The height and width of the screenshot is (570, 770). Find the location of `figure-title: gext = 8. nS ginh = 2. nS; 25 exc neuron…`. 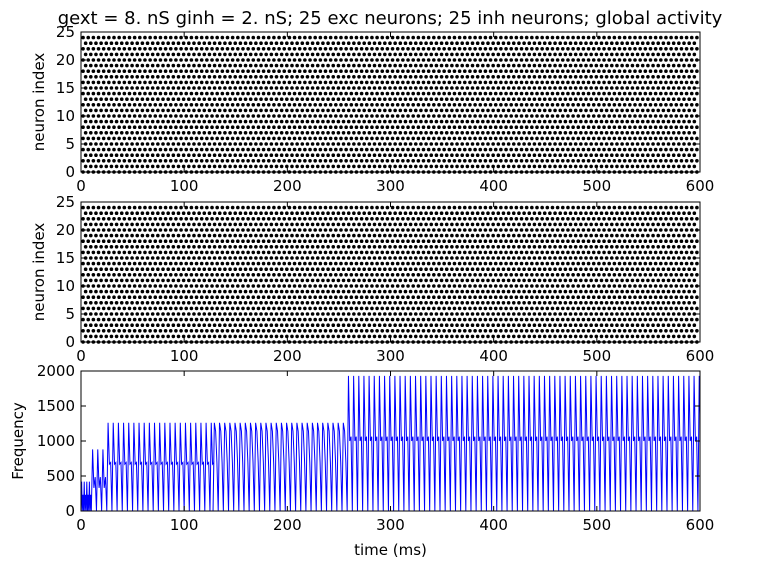

figure-title: gext = 8. nS ginh = 2. nS; 25 exc neuron… is located at coordinates (390, 18).